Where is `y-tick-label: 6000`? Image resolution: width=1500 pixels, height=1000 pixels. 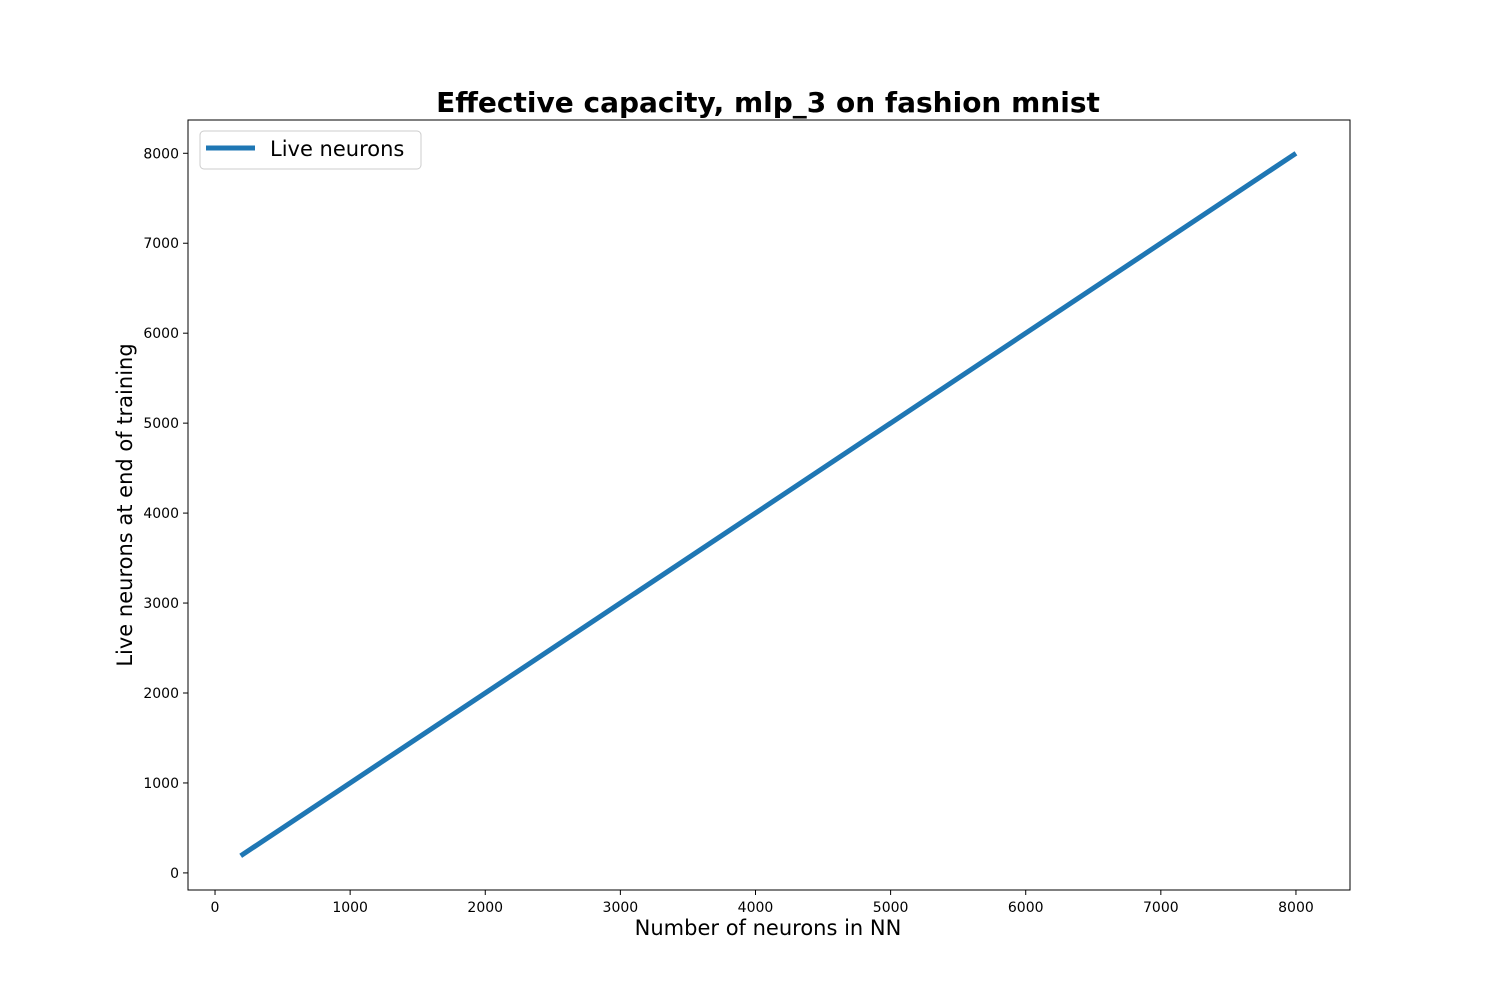
y-tick-label: 6000 is located at coordinates (161, 334).